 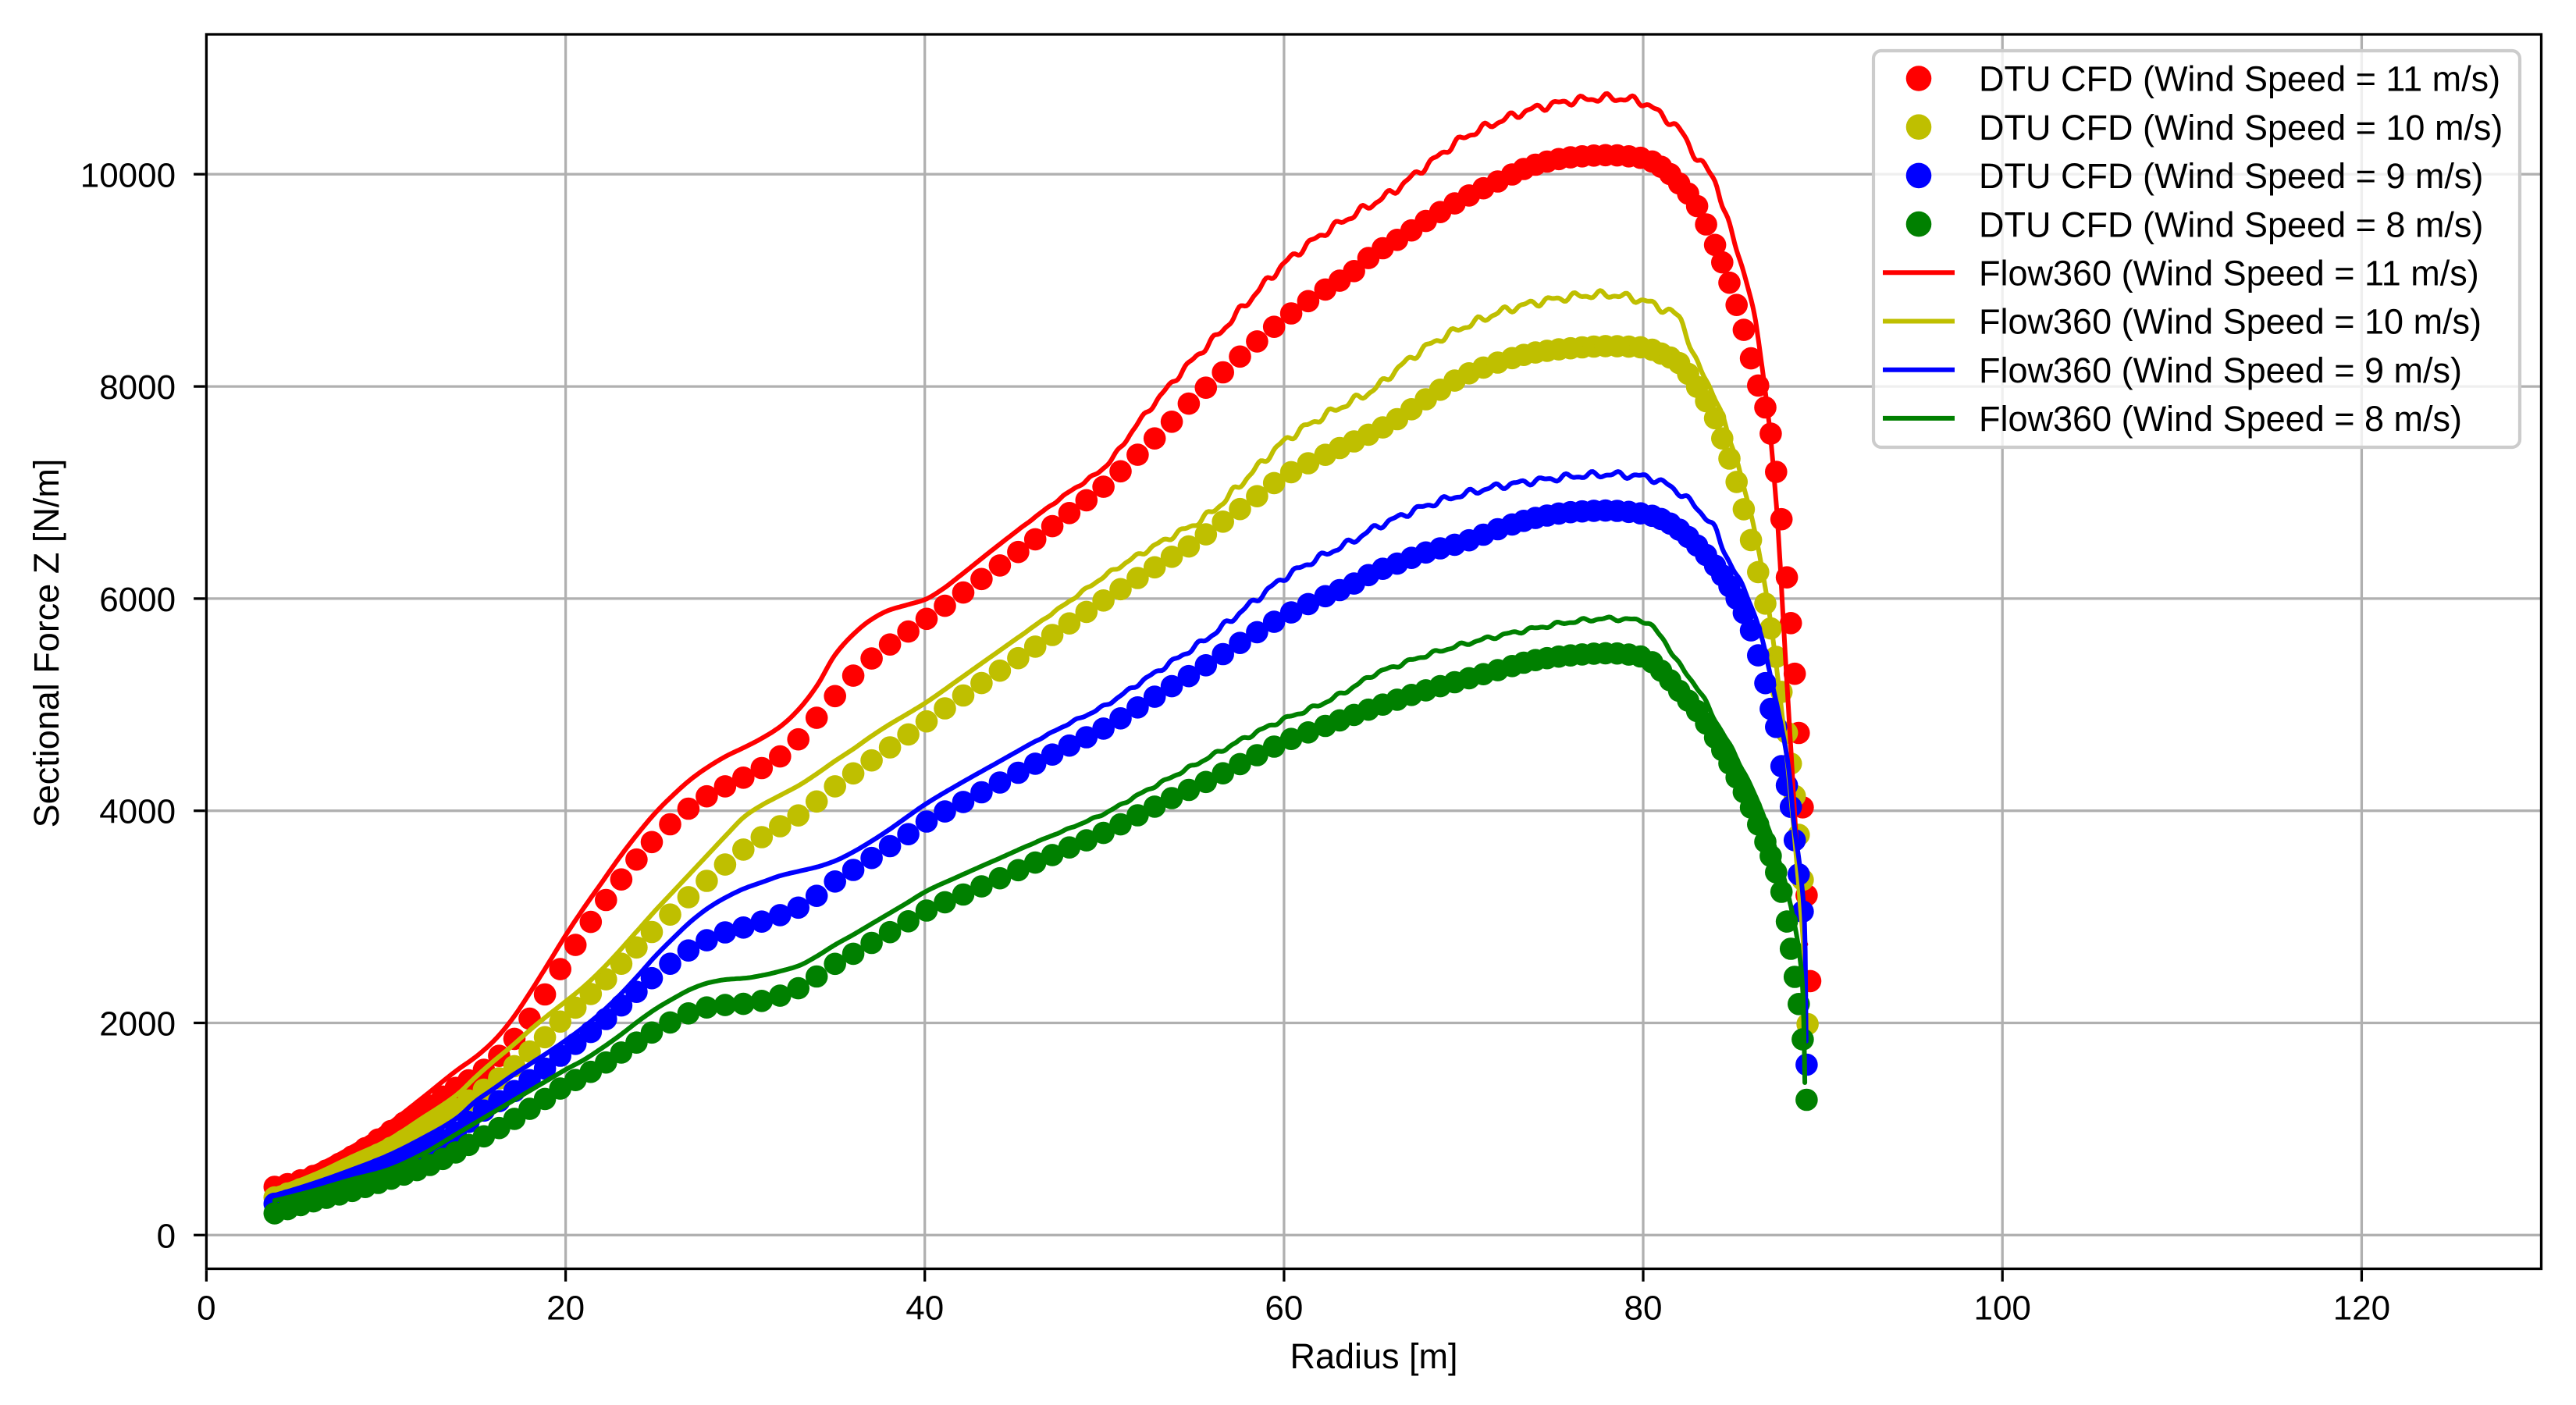 What do you see at coordinates (1373, 1356) in the screenshot?
I see `svg-text: Radius [m]` at bounding box center [1373, 1356].